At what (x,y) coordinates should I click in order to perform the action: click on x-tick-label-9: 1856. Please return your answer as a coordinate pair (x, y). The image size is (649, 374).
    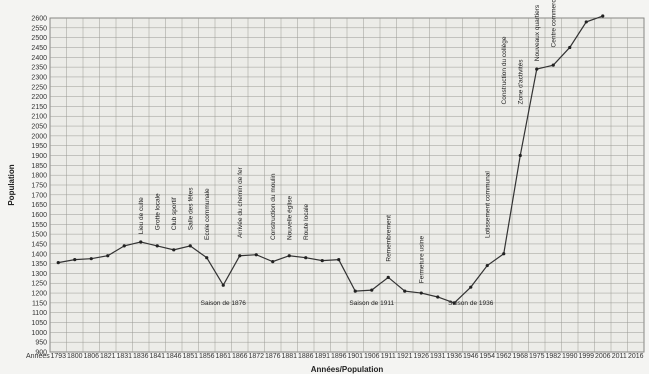
    Looking at the image, I should click on (207, 356).